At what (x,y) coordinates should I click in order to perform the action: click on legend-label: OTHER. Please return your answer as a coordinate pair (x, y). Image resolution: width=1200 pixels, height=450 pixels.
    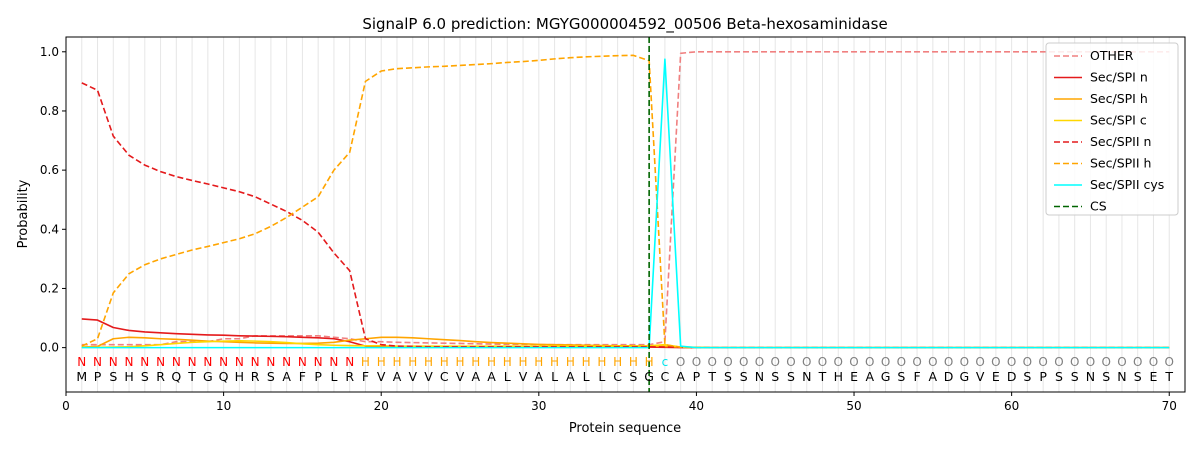
    Looking at the image, I should click on (1112, 55).